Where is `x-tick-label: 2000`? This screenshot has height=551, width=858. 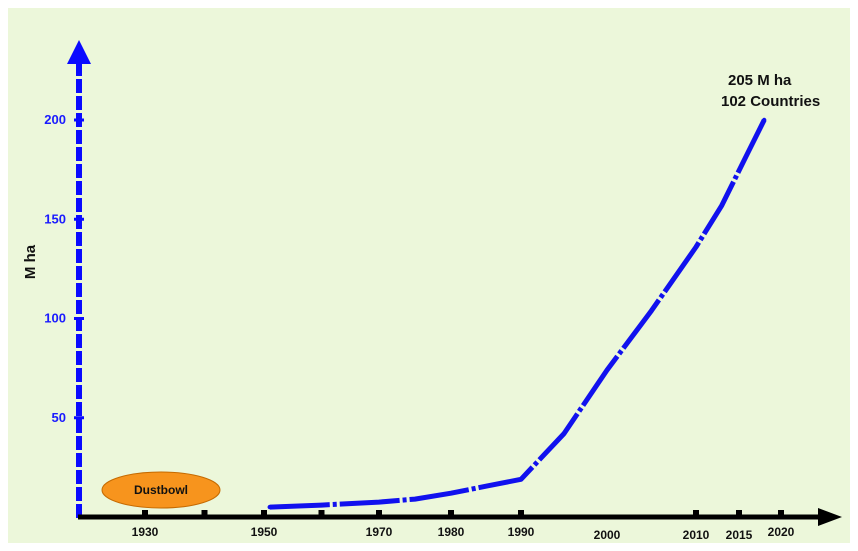
x-tick-label: 2000 is located at coordinates (607, 535).